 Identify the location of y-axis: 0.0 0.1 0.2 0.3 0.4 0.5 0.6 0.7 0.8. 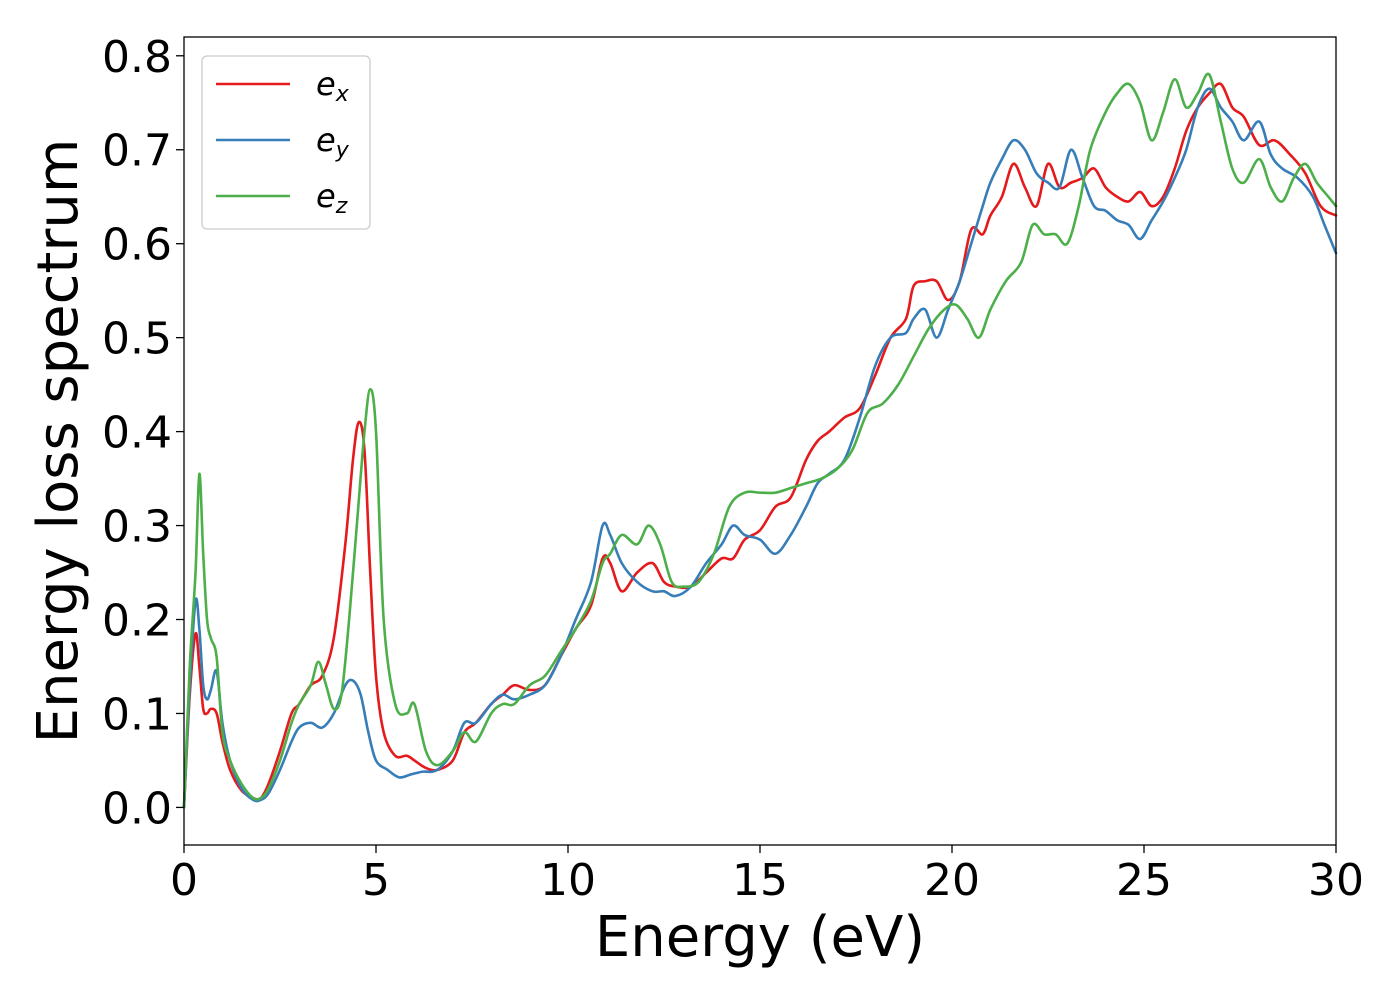
(143, 433).